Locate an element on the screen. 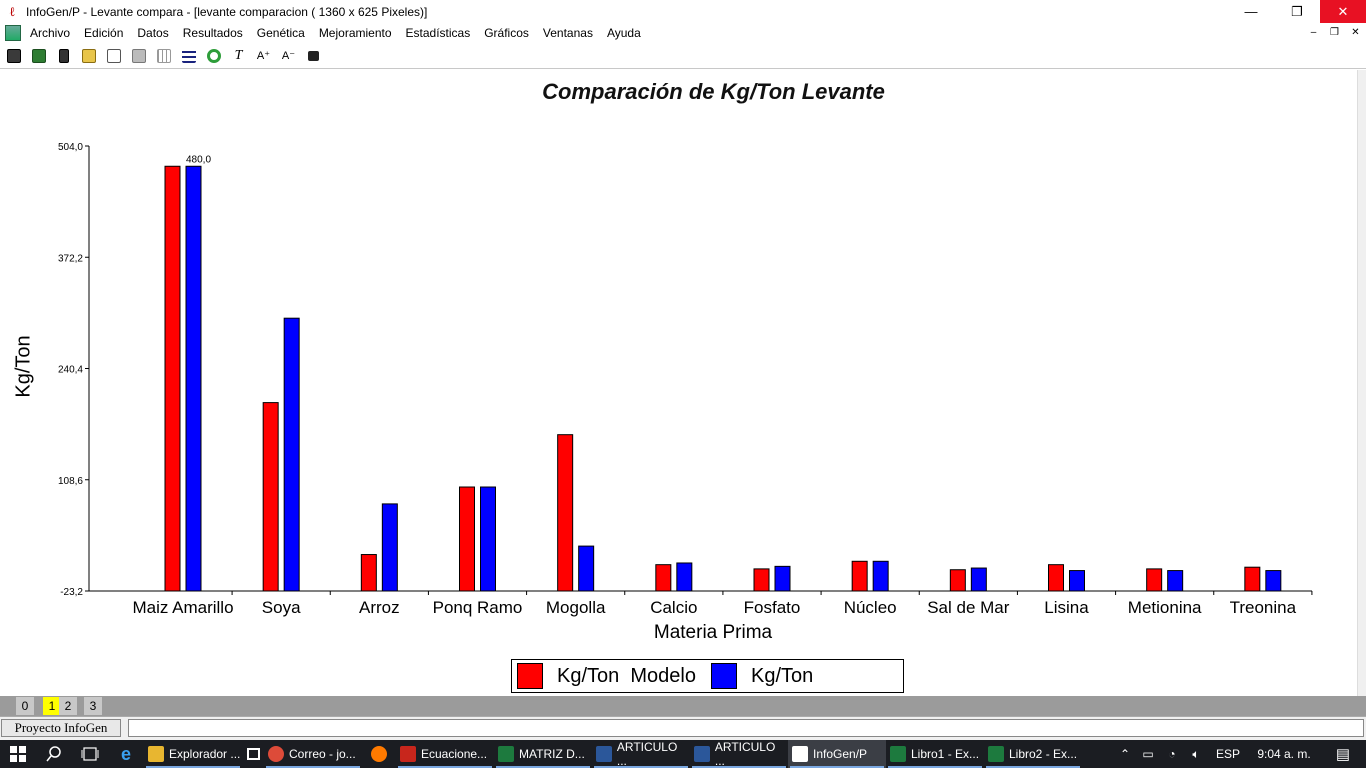 This screenshot has width=1366, height=768. system-tray: ⌃ ▭ ◔ 🔈︎ ESP 9:04 a. m. ▤ is located at coordinates (1240, 754).